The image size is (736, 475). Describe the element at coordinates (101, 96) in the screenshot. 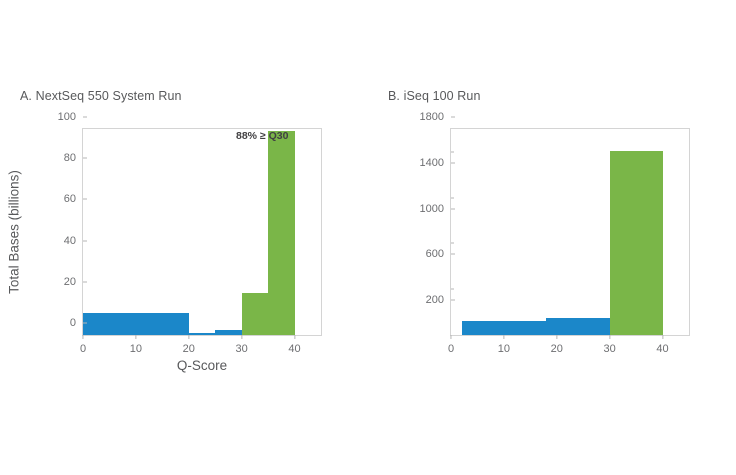

I see `panel-a-title: A. NextSeq 550 System Run` at that location.